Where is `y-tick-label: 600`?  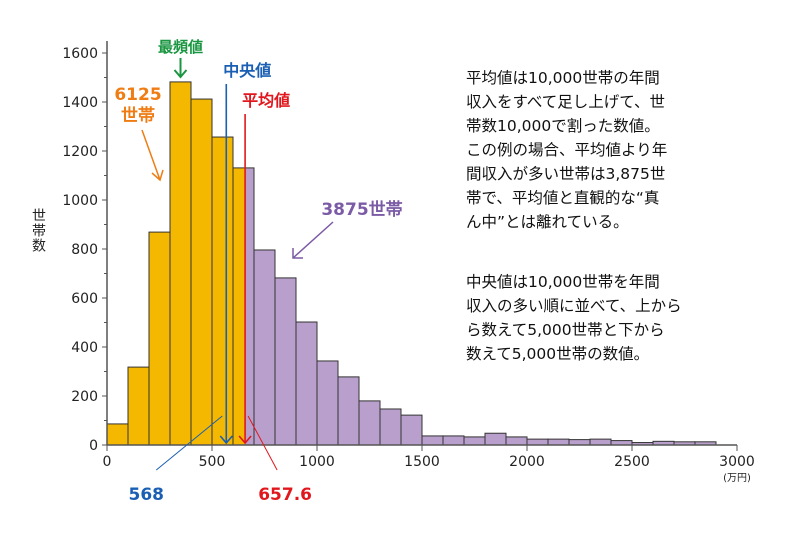 y-tick-label: 600 is located at coordinates (84, 299).